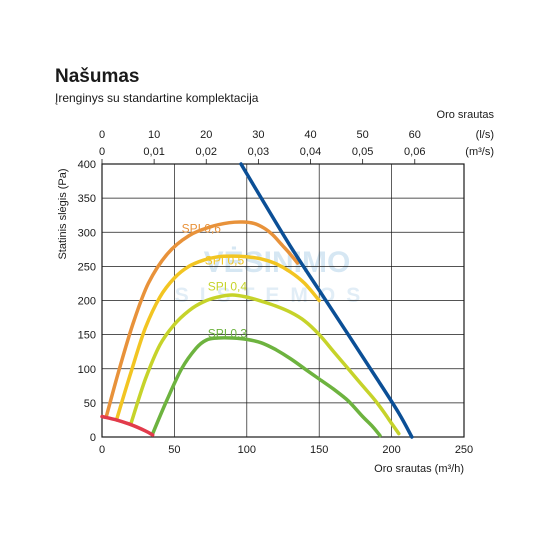 The image size is (550, 550). What do you see at coordinates (127, 425) in the screenshot?
I see `series-min-line-line` at bounding box center [127, 425].